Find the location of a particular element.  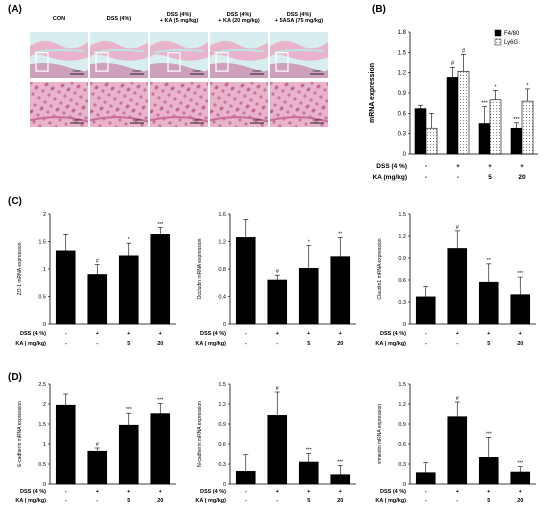

panel-label-a: (A) is located at coordinates (15, 9).